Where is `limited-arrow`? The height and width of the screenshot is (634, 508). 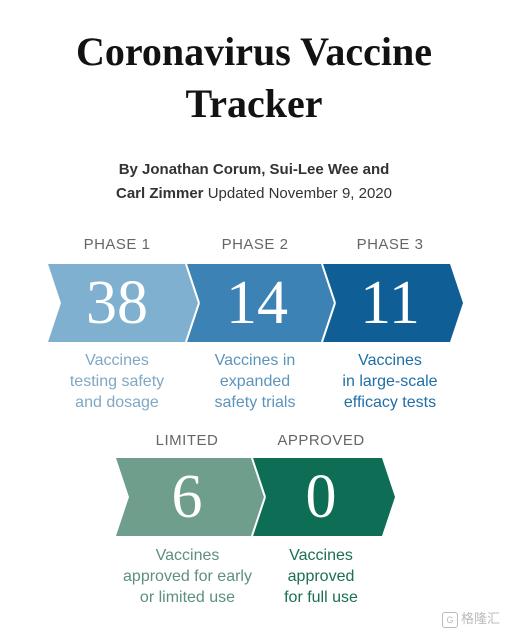 limited-arrow is located at coordinates (190, 497).